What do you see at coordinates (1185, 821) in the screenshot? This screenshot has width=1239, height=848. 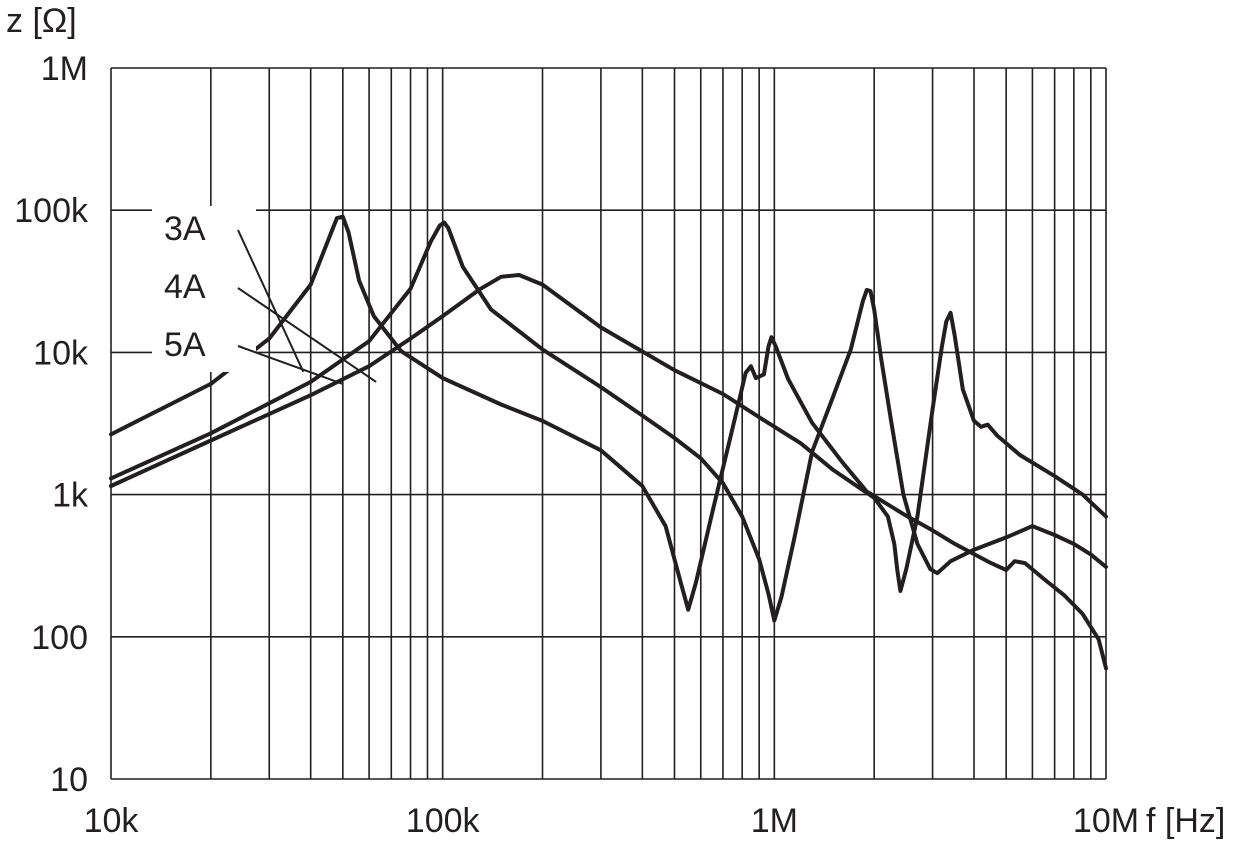 I see `x-axis-title: f [Hz]` at bounding box center [1185, 821].